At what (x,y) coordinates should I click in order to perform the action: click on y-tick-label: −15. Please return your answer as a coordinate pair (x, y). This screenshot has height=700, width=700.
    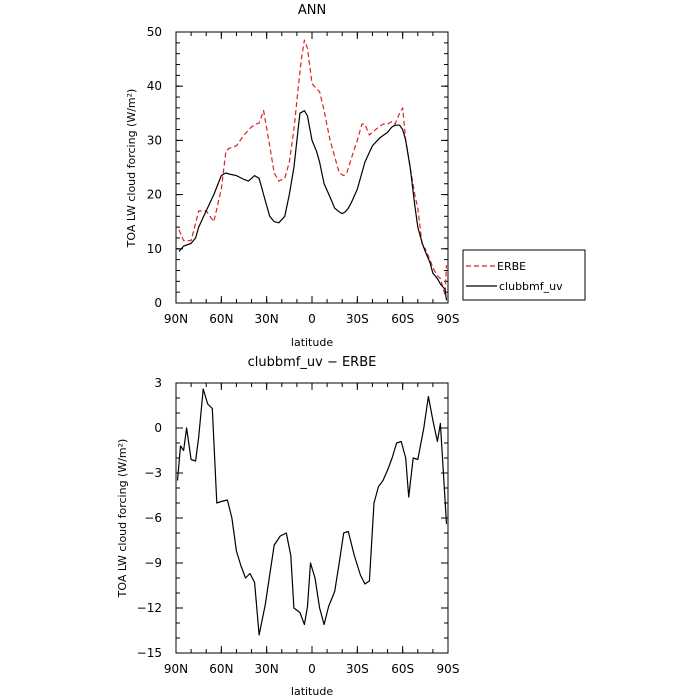
    Looking at the image, I should click on (149, 653).